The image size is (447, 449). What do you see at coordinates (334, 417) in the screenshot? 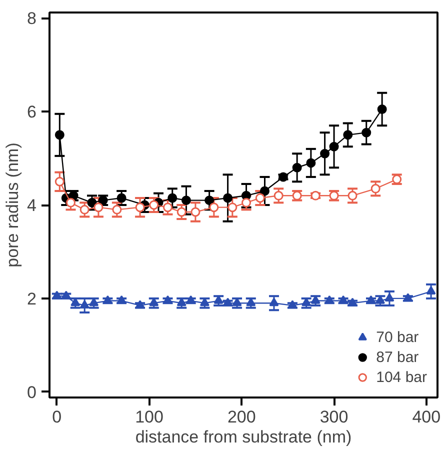
I see `x-tick-label: 300` at bounding box center [334, 417].